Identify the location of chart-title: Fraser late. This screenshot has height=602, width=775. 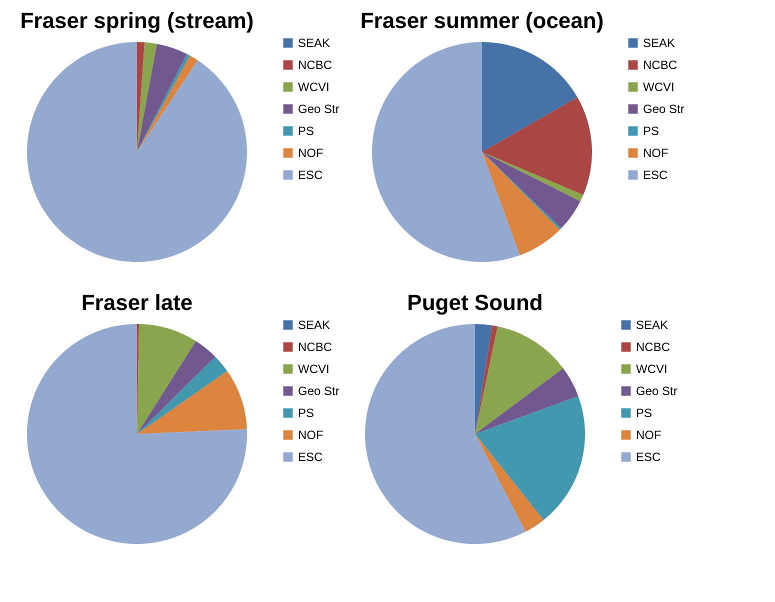
(137, 302).